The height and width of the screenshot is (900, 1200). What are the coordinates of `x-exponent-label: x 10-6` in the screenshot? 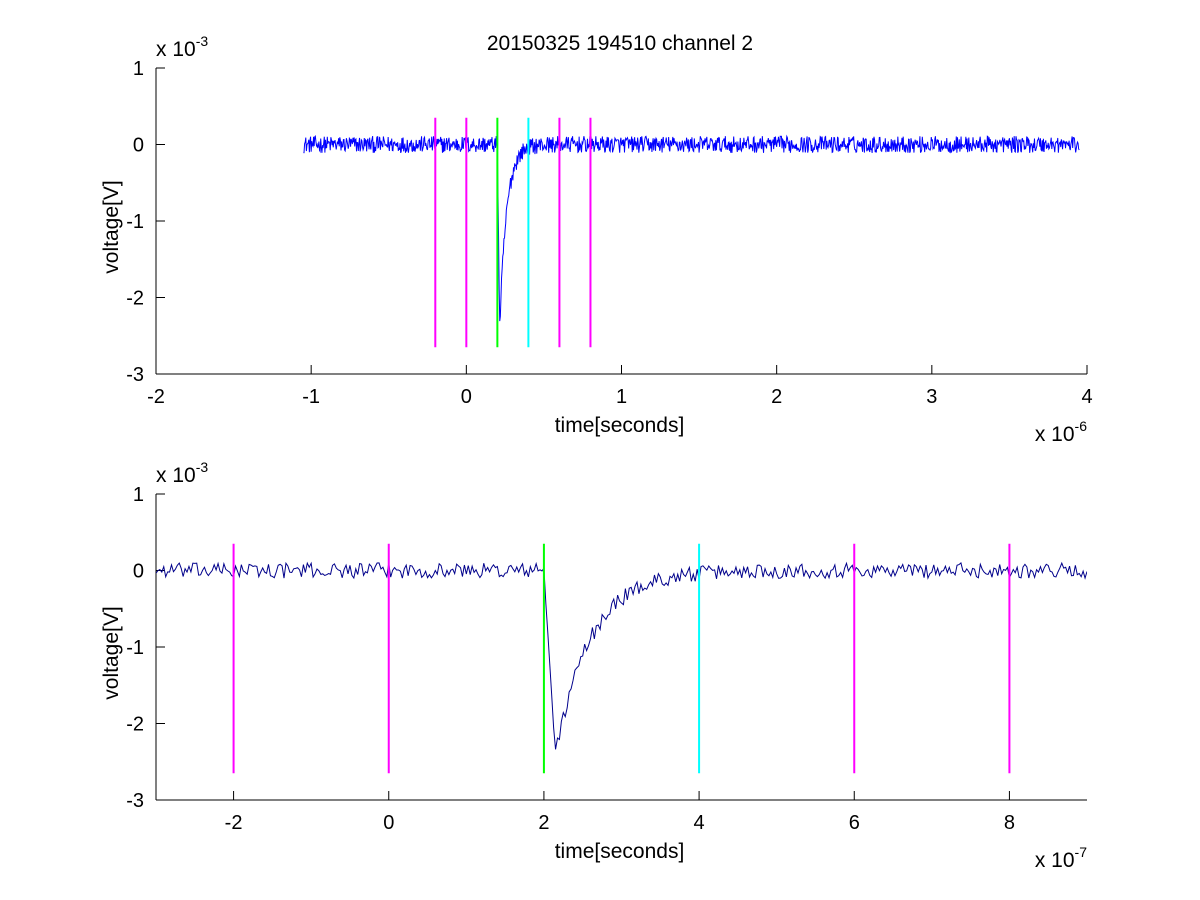 It's located at (1061, 432).